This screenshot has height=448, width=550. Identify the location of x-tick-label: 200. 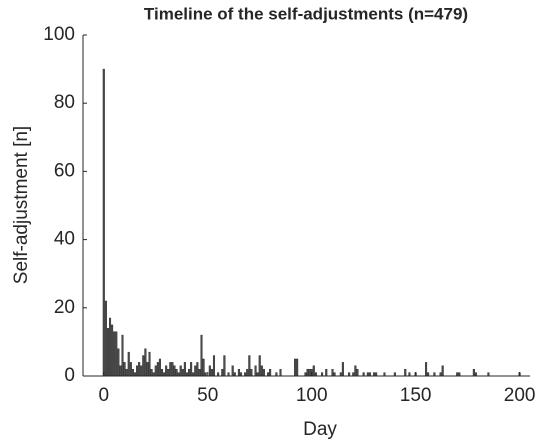
(520, 395).